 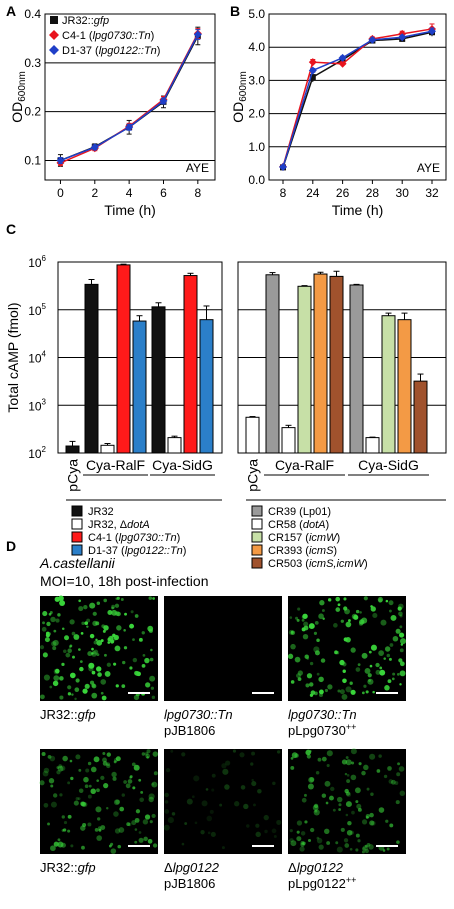 What do you see at coordinates (22, 86) in the screenshot?
I see `ylabel-a-sub: 600nm` at bounding box center [22, 86].